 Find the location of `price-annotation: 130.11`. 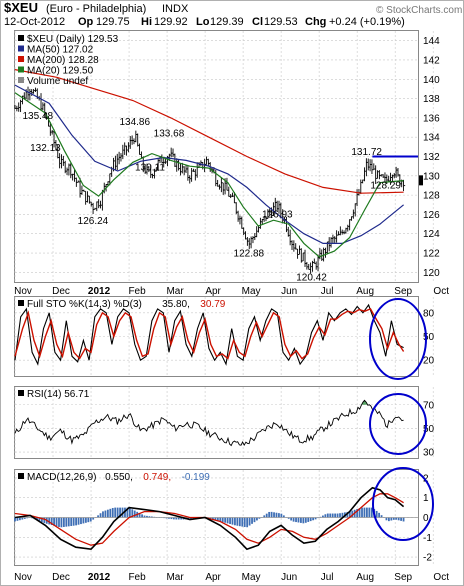

price-annotation: 130.11 is located at coordinates (150, 168).